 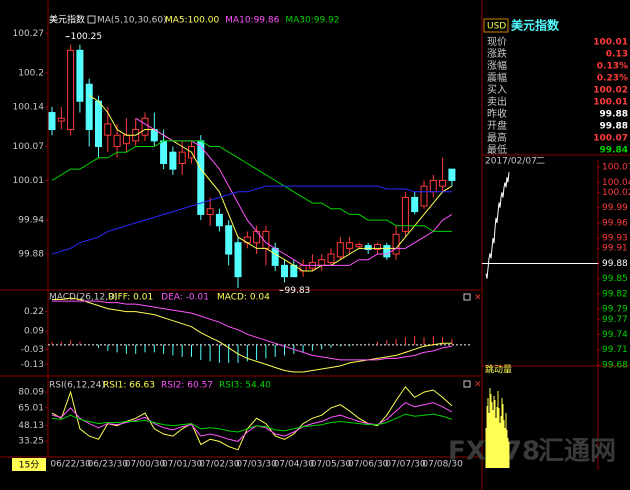 I want to click on y-tick-label: 99.74, so click(x=615, y=335).